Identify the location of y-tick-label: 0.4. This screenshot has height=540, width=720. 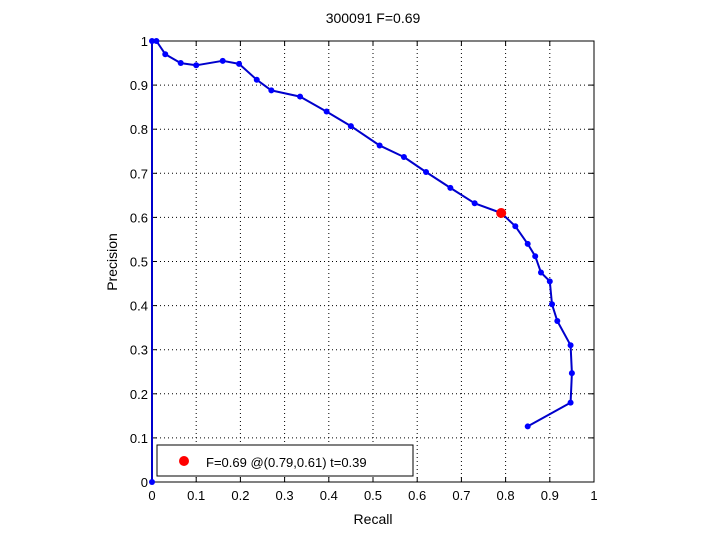
(139, 306).